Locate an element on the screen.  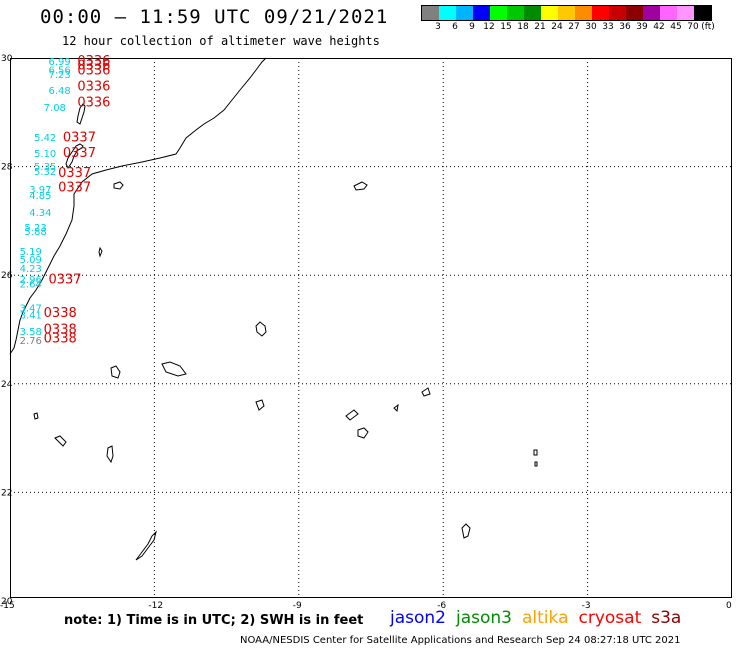
swh-value: 6.48 is located at coordinates (59, 91).